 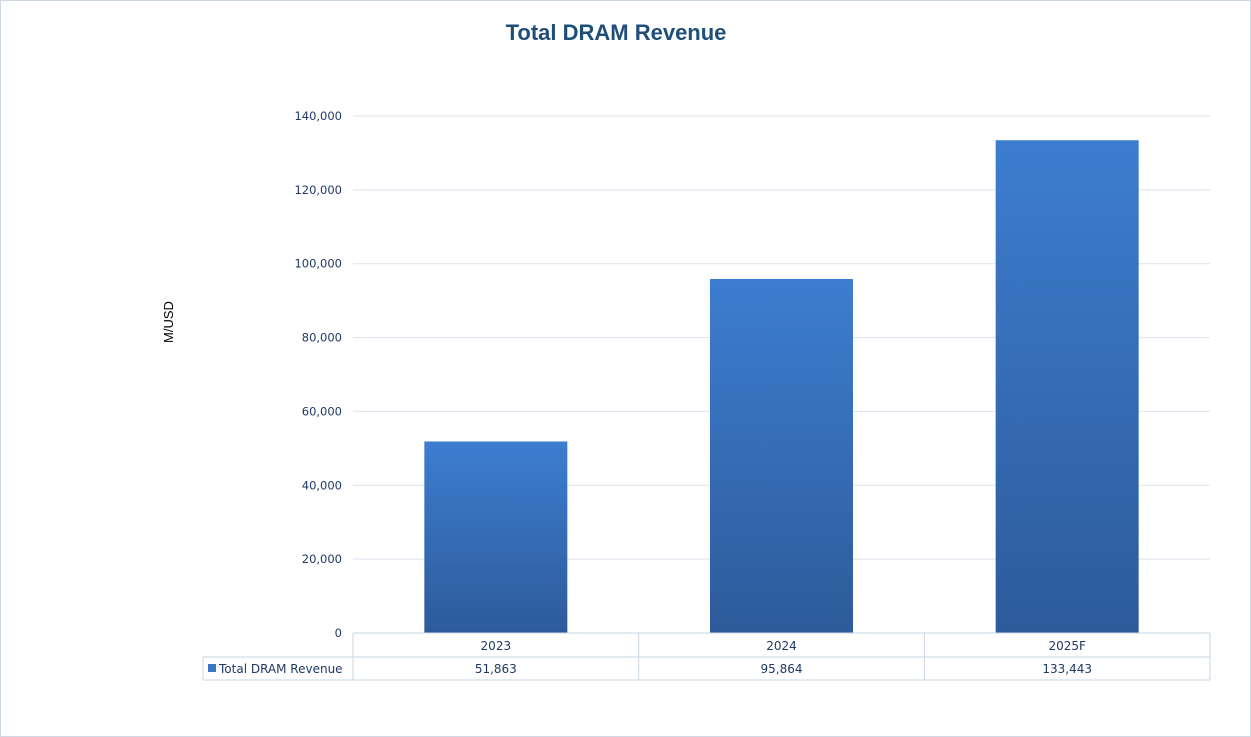 I want to click on y-tick-label: 60,000, so click(x=322, y=411).